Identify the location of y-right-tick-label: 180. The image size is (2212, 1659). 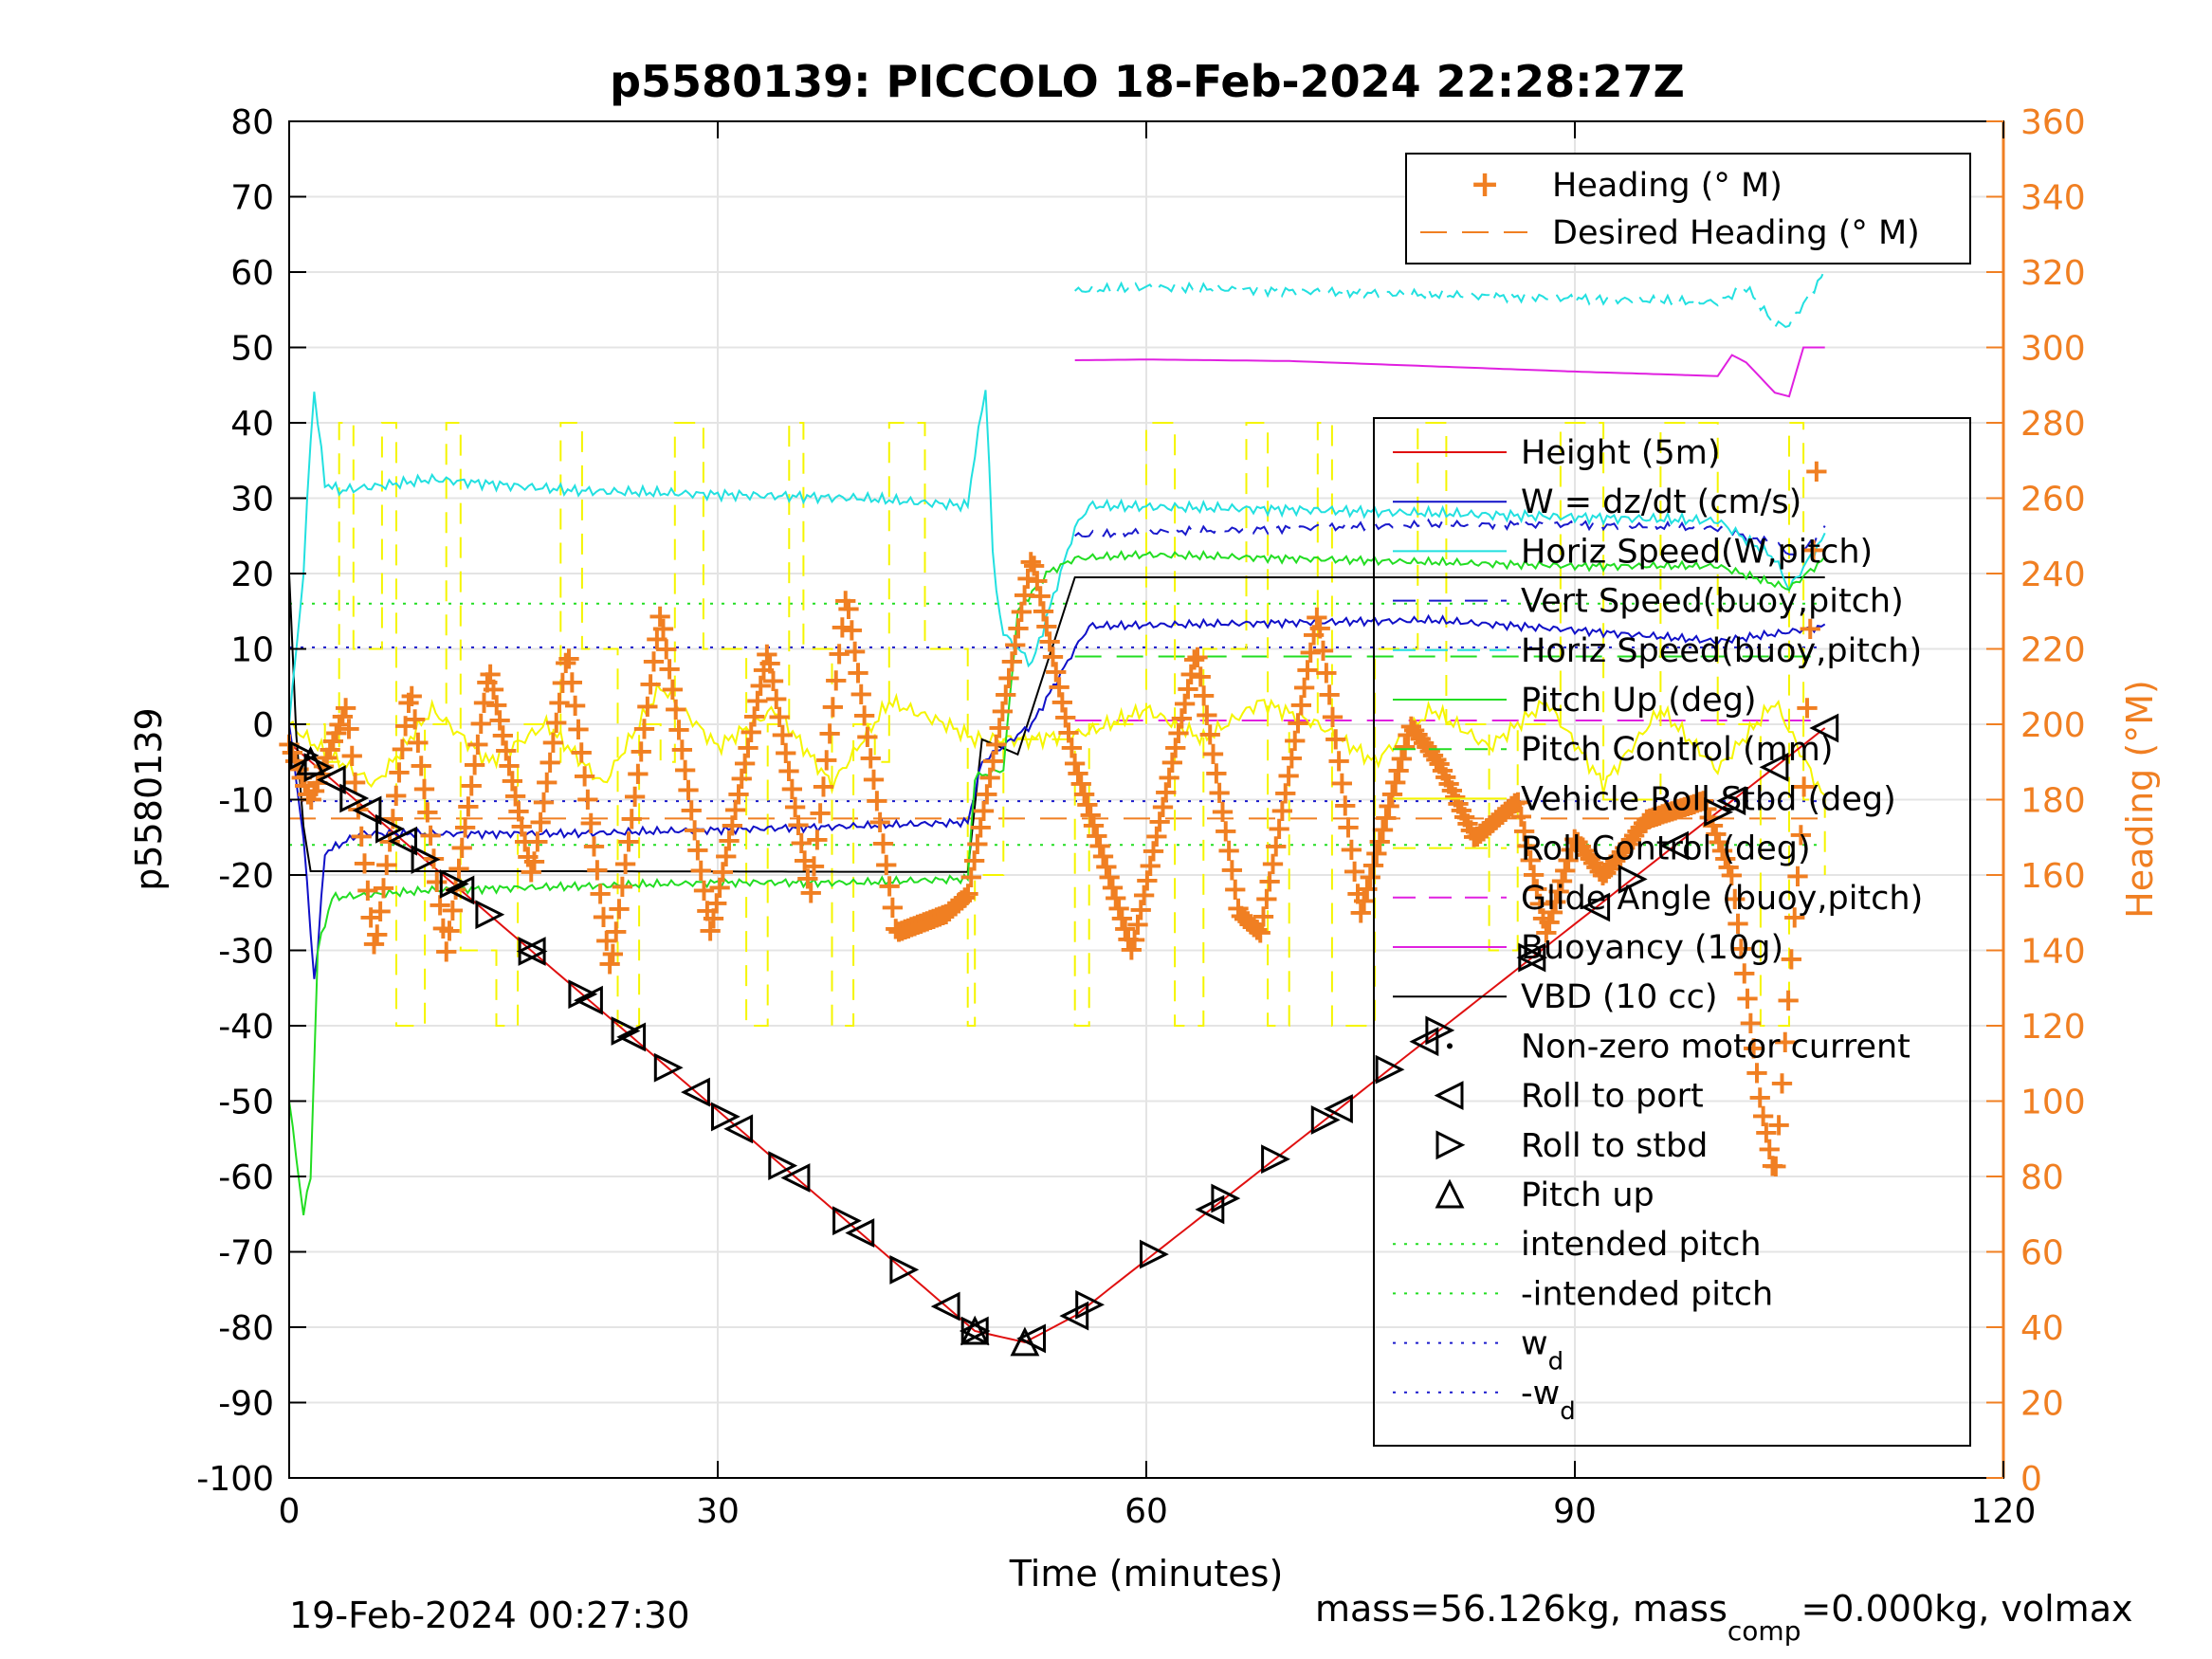
(2053, 801).